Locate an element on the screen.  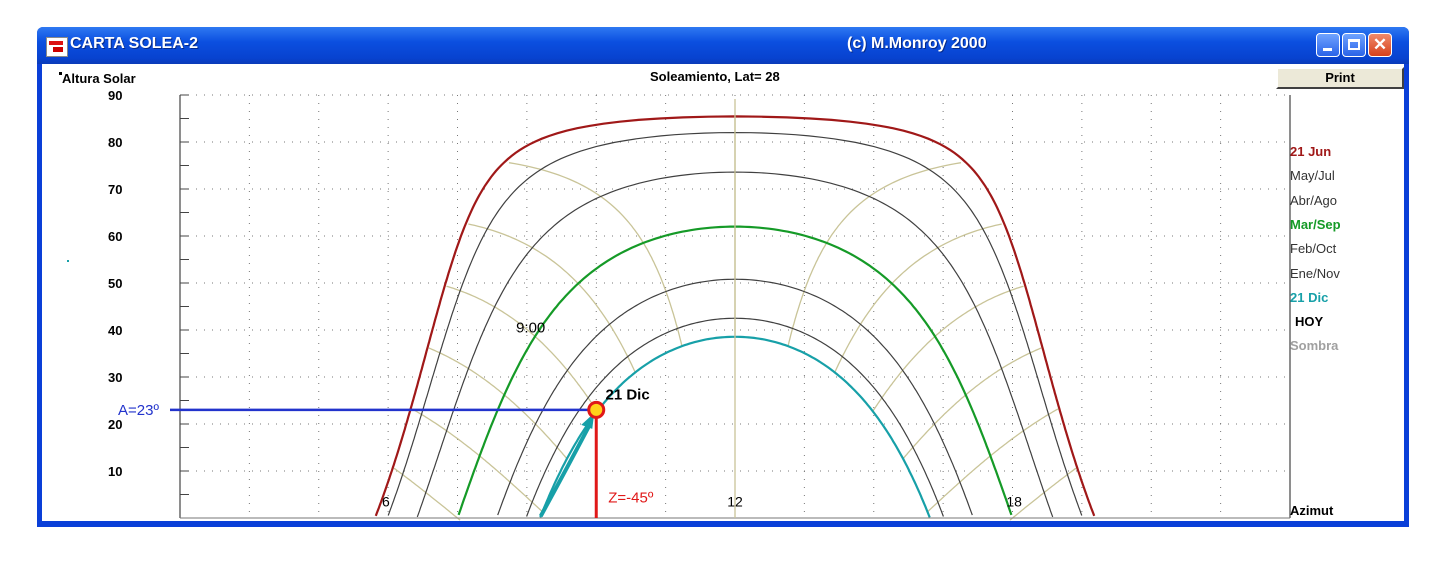
sun-position-marker is located at coordinates (596, 409).